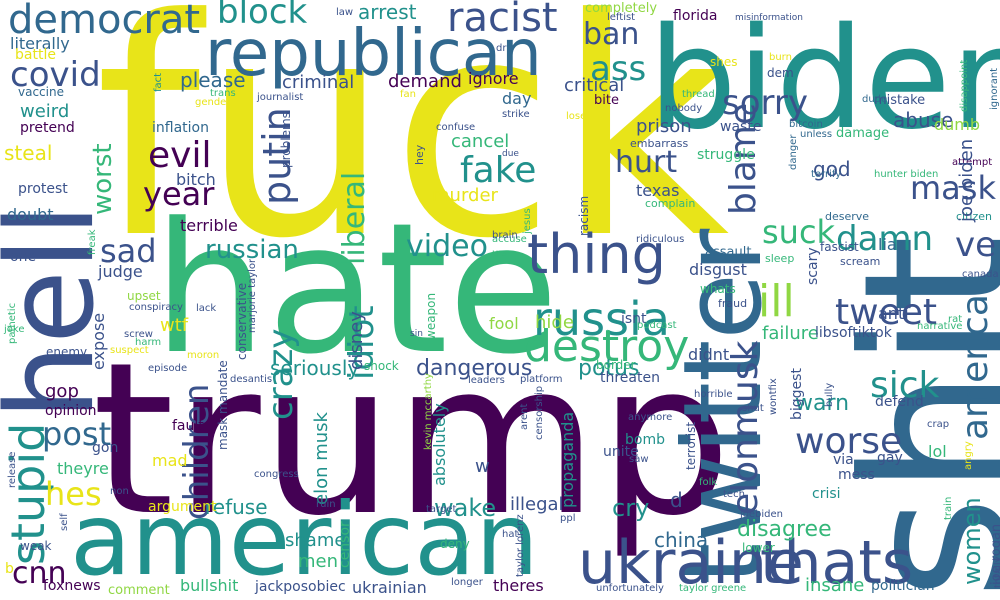 The image size is (1000, 600). What do you see at coordinates (71, 411) in the screenshot?
I see `word-opinion: opinion` at bounding box center [71, 411].